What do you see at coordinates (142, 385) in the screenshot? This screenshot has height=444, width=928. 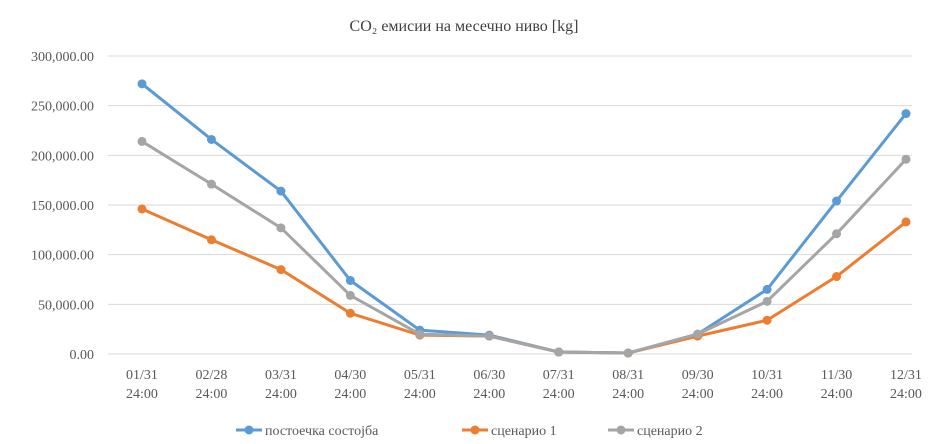 I see `x-tick-label: 01/31 24:00` at bounding box center [142, 385].